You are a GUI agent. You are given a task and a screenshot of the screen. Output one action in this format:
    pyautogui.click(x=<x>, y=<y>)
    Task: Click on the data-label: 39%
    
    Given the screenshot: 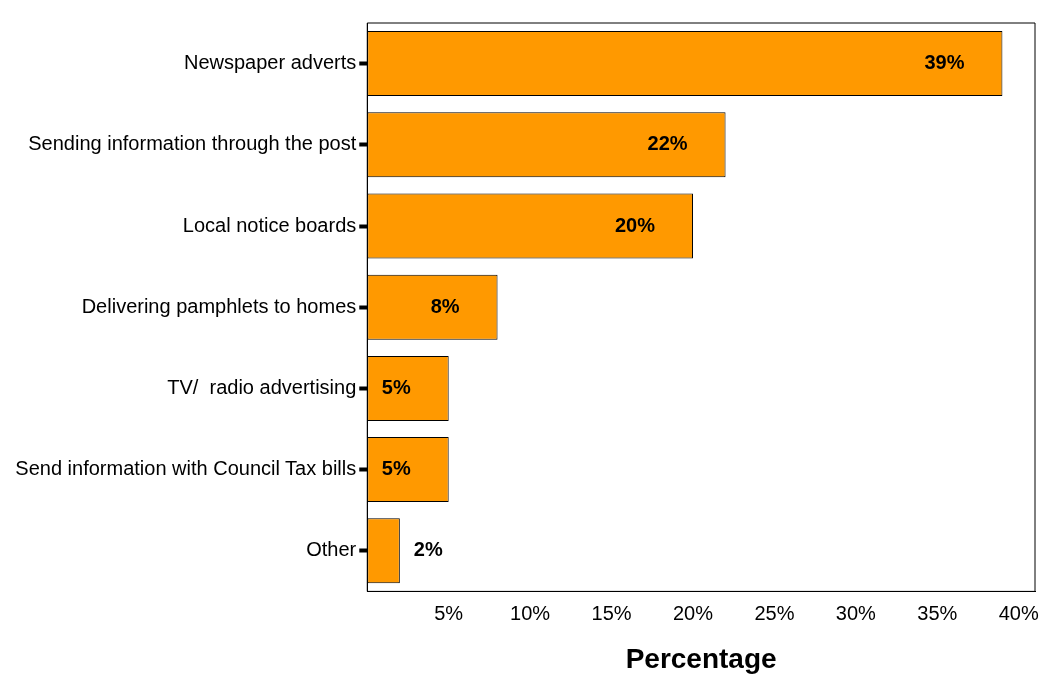 What is the action you would take?
    pyautogui.click(x=944, y=62)
    